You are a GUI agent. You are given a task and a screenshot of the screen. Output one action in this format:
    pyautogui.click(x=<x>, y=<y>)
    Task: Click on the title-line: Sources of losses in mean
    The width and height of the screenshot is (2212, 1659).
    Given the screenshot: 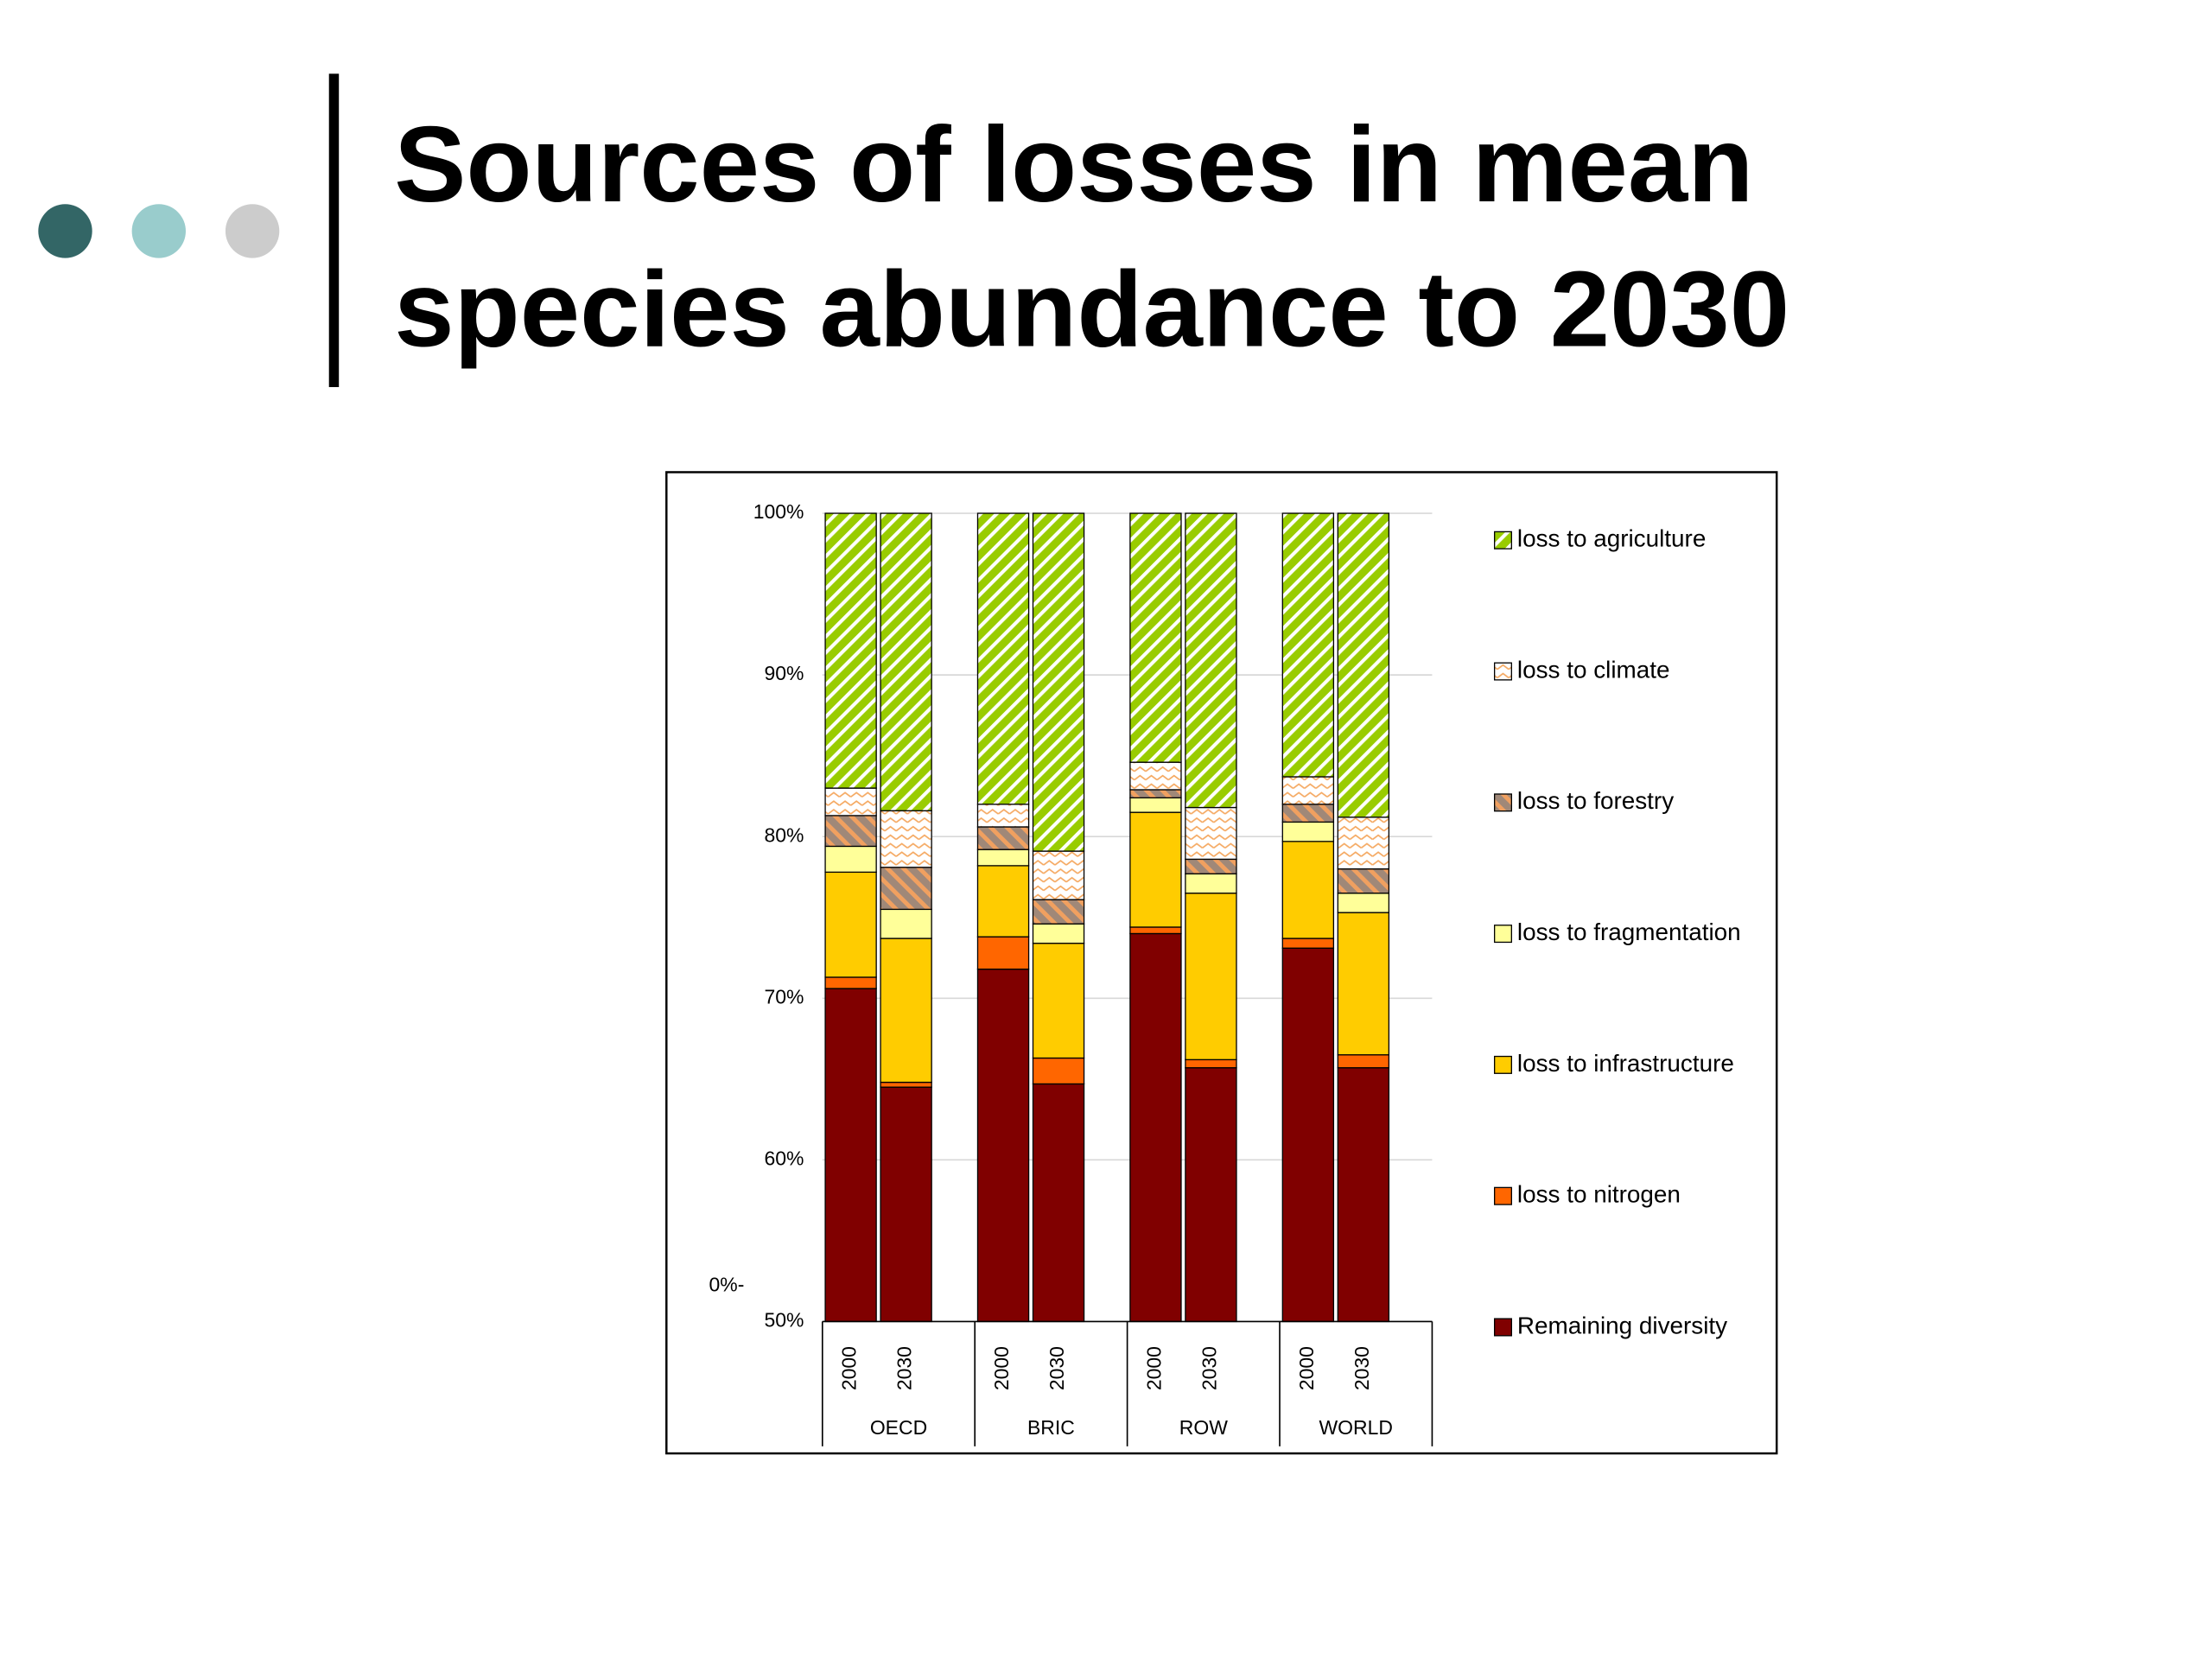 What is the action you would take?
    pyautogui.click(x=1073, y=165)
    